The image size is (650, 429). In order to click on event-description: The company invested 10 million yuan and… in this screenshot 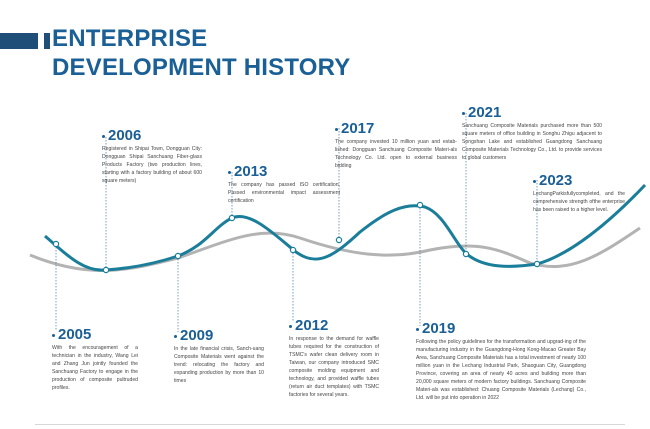, I will do `click(396, 154)`.